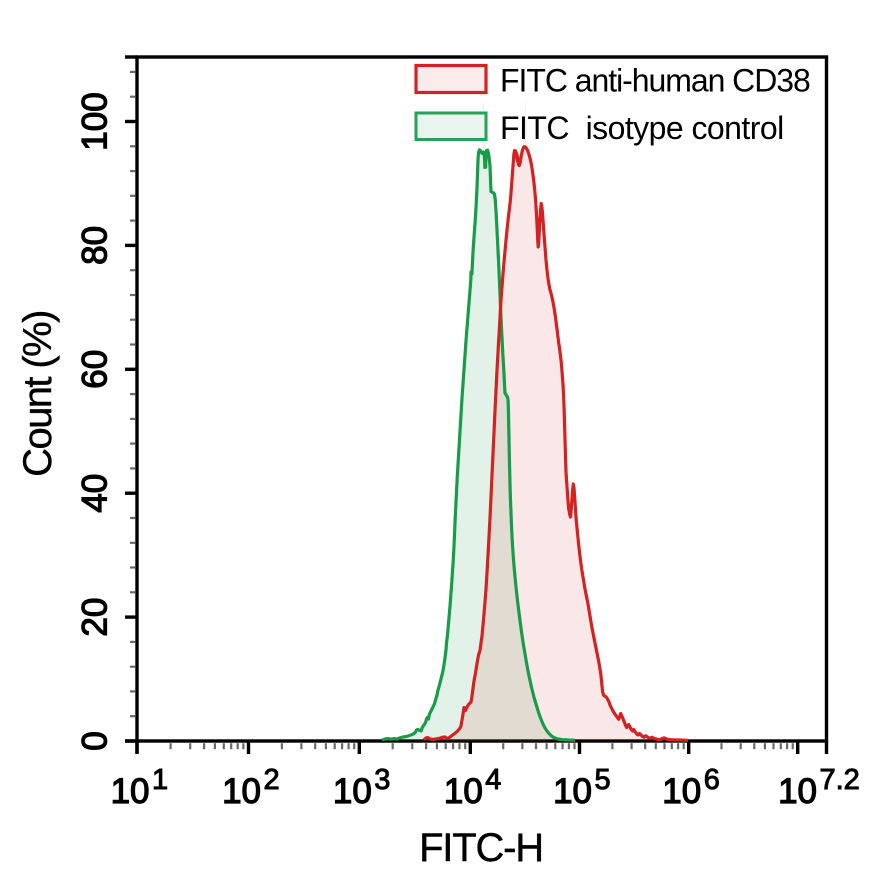  Describe the element at coordinates (840, 780) in the screenshot. I see `svg-text: 7.2` at that location.